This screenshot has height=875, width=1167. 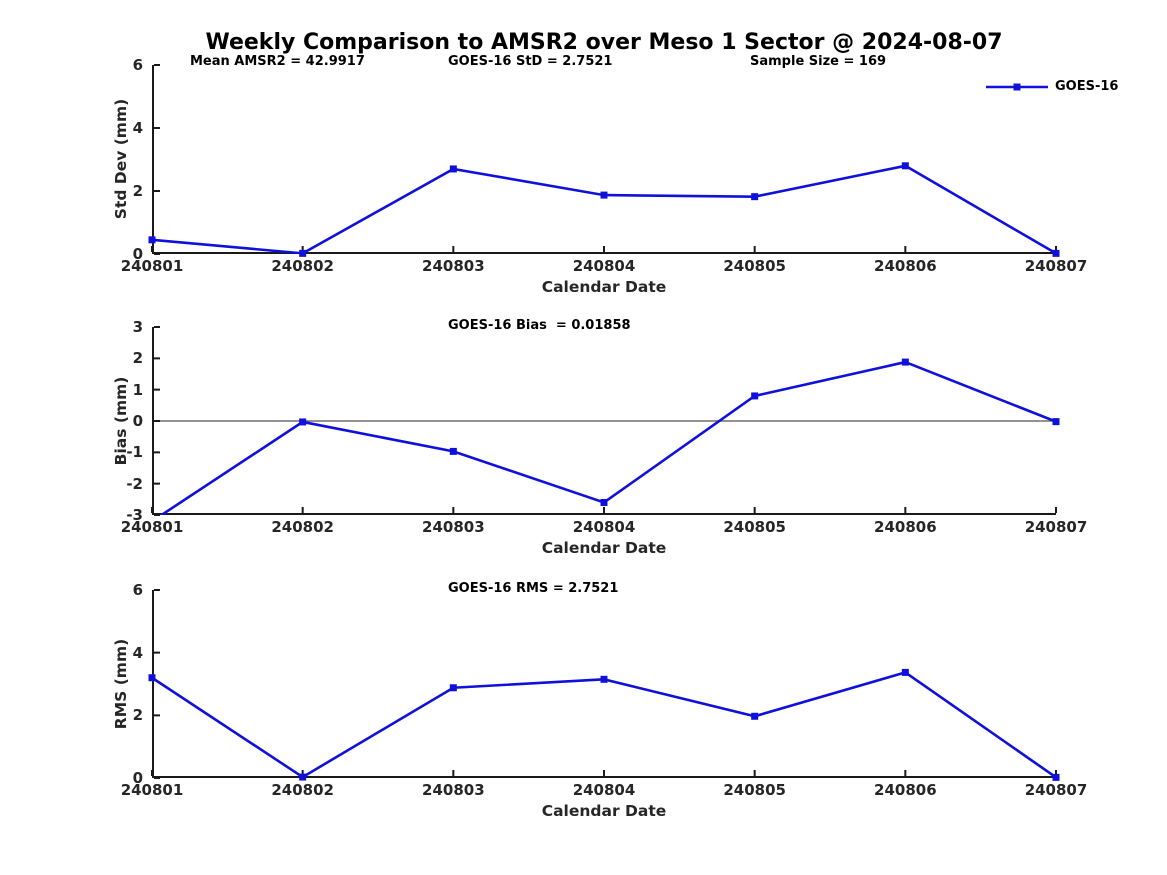 What do you see at coordinates (137, 389) in the screenshot?
I see `y-tick-label: 1` at bounding box center [137, 389].